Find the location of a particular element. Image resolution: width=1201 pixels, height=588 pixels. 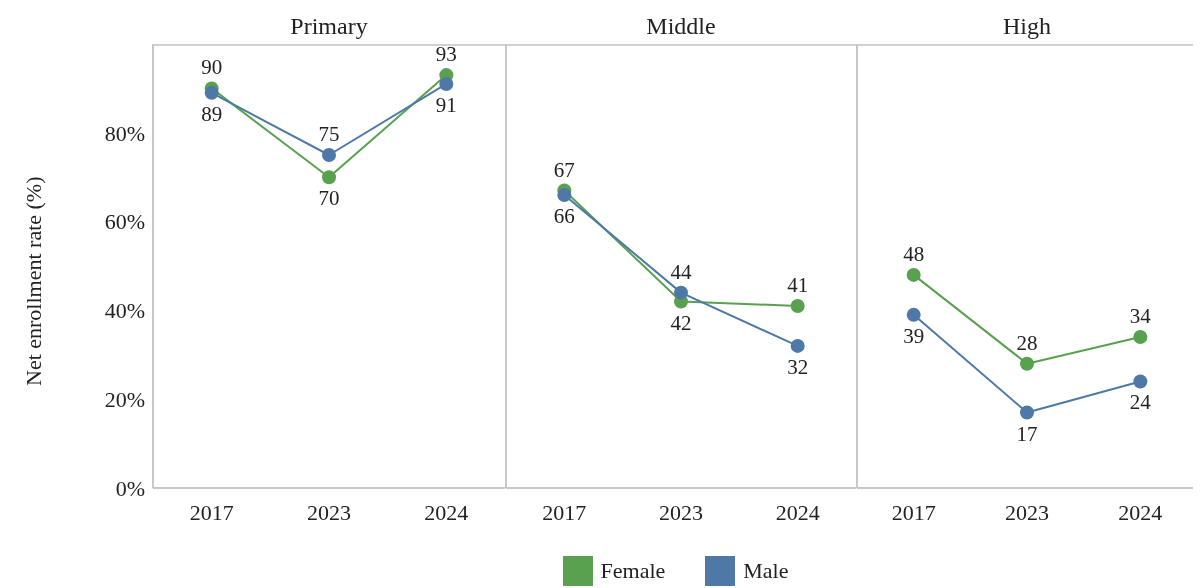

legend-label: Female is located at coordinates (633, 571).